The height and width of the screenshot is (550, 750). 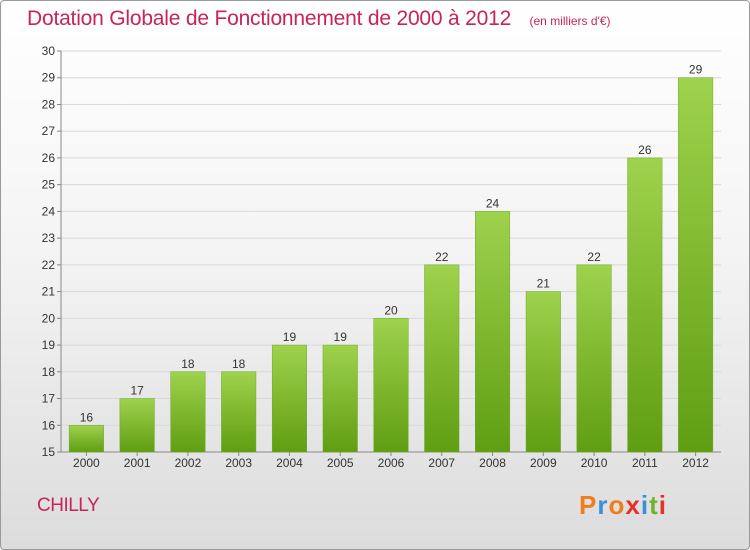 I want to click on bar-2007, so click(x=442, y=358).